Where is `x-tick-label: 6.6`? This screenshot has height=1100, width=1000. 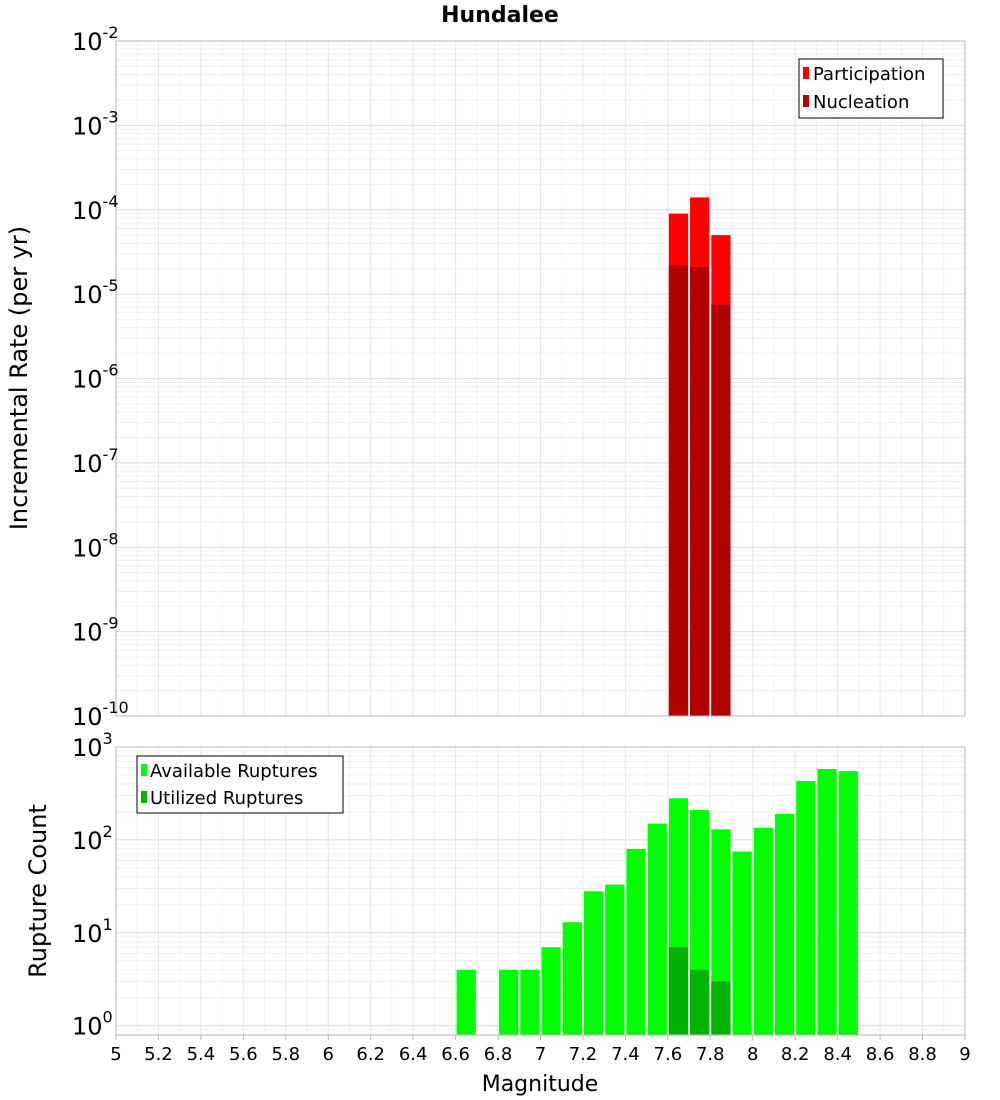 x-tick-label: 6.6 is located at coordinates (455, 1054).